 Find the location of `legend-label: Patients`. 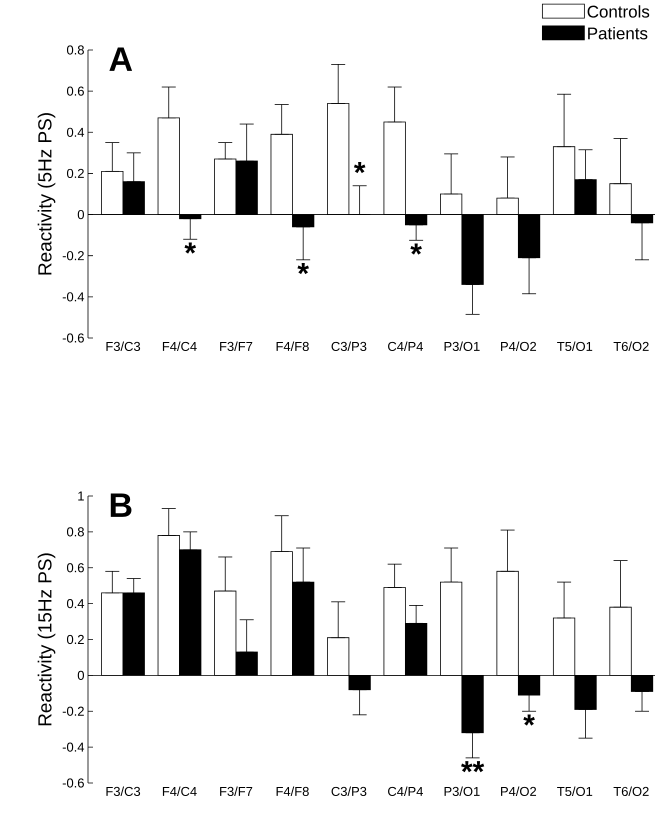

legend-label: Patients is located at coordinates (618, 33).